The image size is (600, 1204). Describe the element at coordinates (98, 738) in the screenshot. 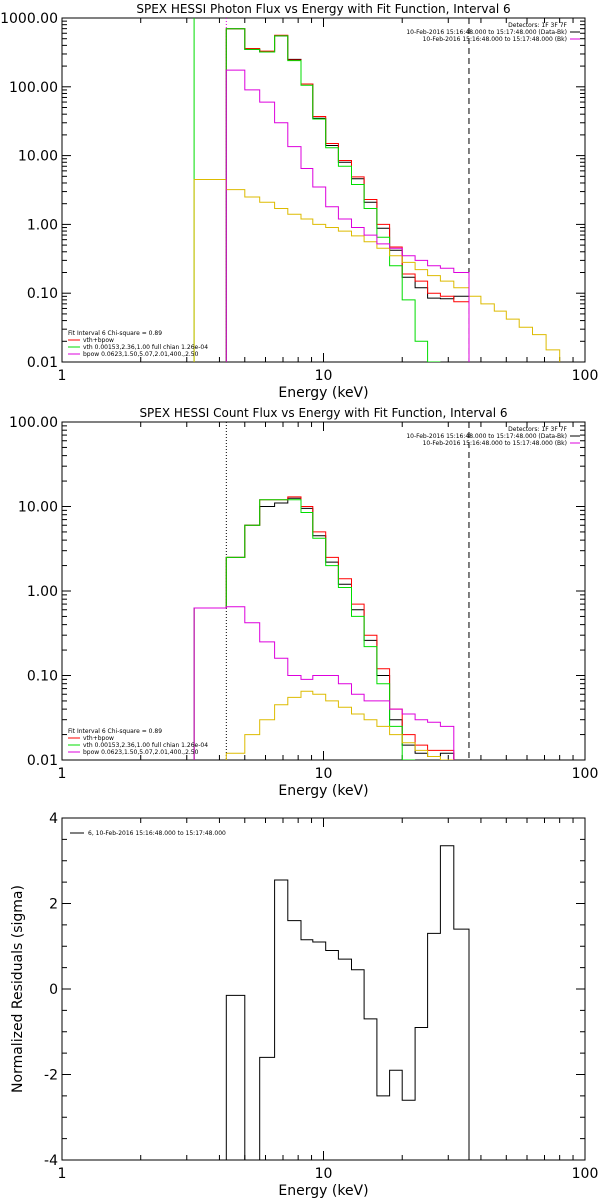

I see `count-legend-entry: vth+bpow` at that location.